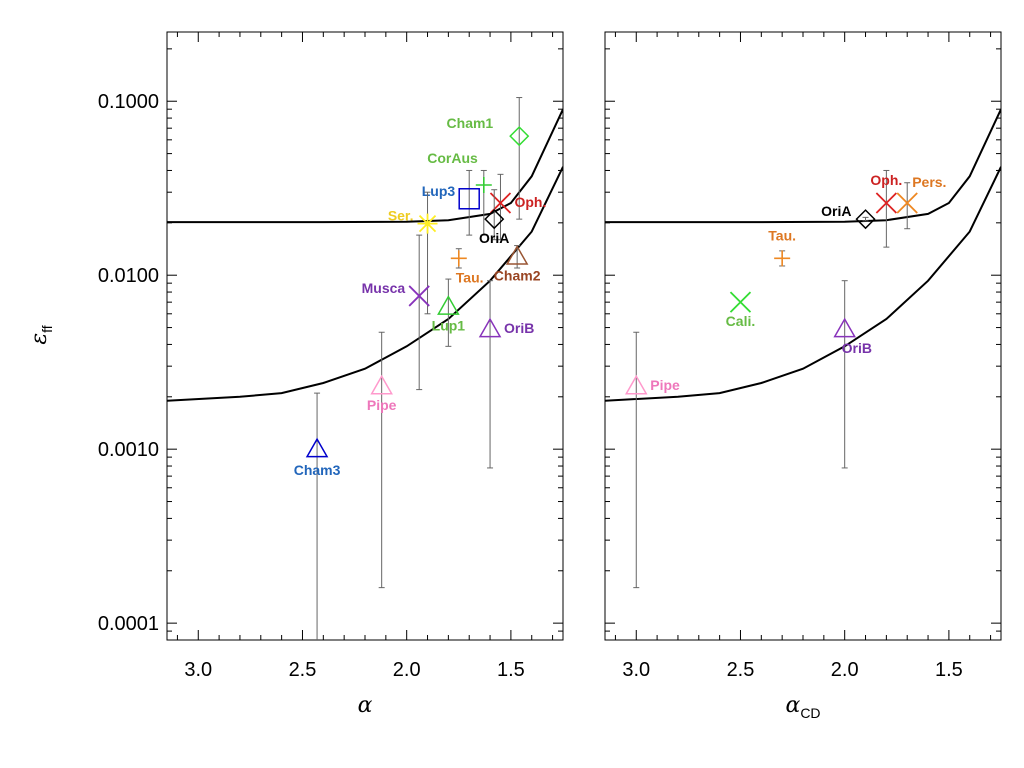  What do you see at coordinates (303, 670) in the screenshot?
I see `left-xtick-label: 2.5` at bounding box center [303, 670].